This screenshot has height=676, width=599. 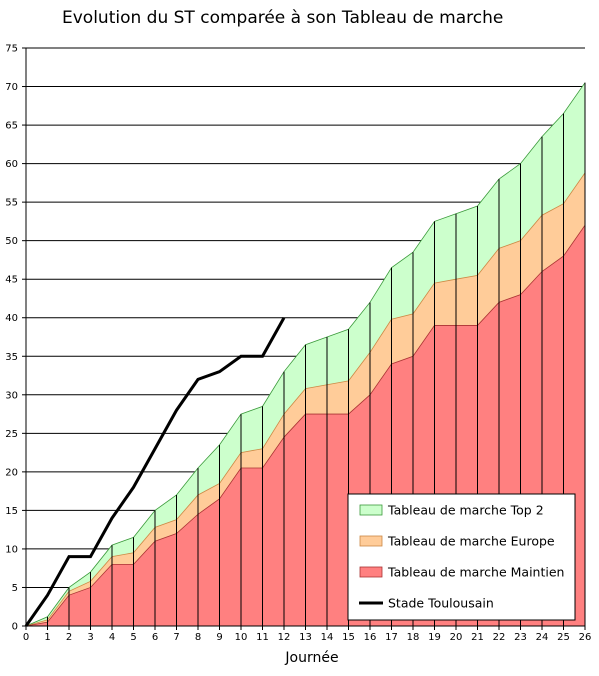 I want to click on x-tick-label-20: 20, so click(x=456, y=637).